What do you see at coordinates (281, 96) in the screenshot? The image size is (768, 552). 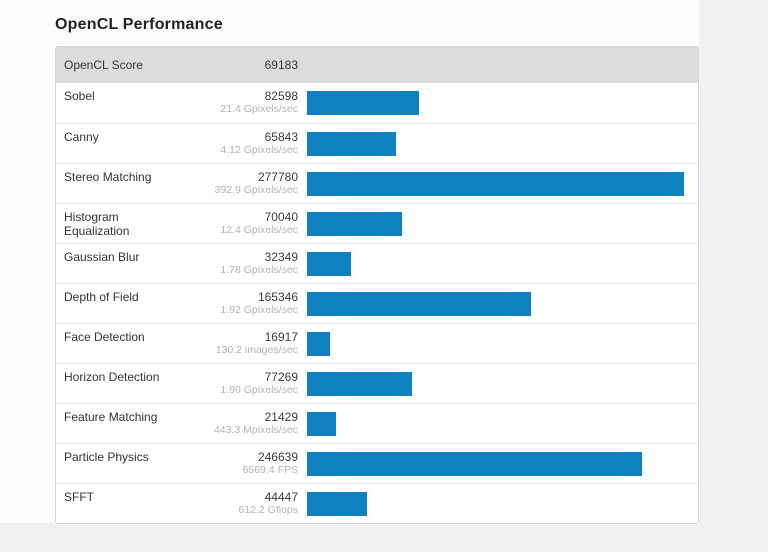 I see `benchmark-score: 82598` at bounding box center [281, 96].